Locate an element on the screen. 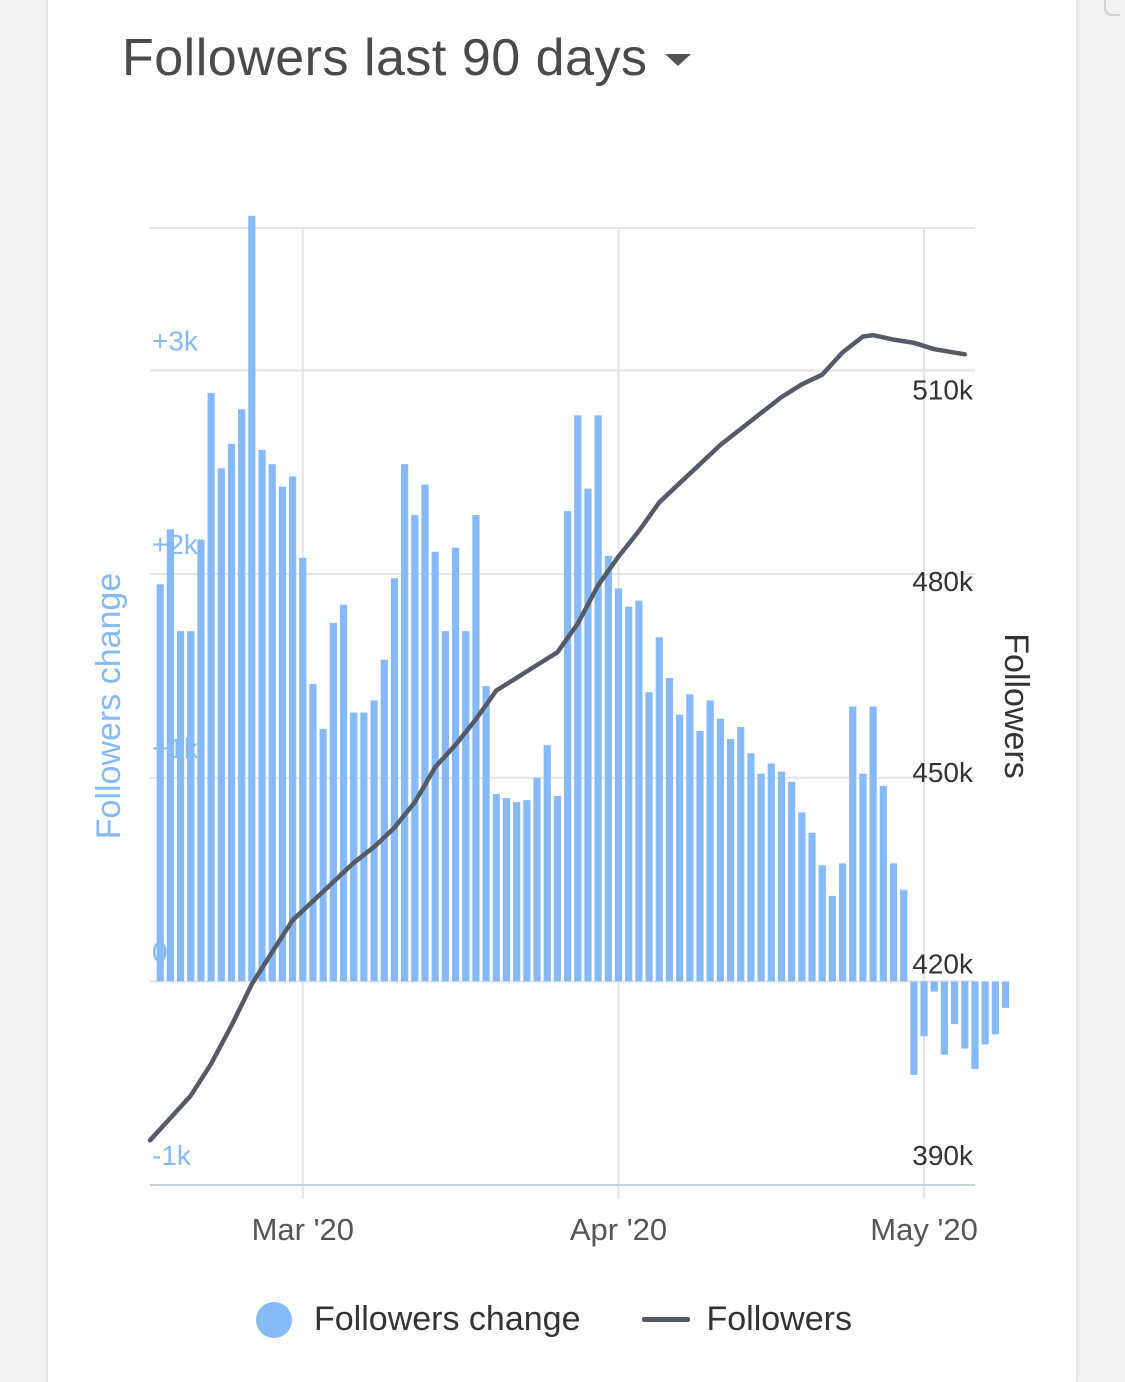 The image size is (1125, 1382). left-axis-tick-label: +1k is located at coordinates (175, 748).